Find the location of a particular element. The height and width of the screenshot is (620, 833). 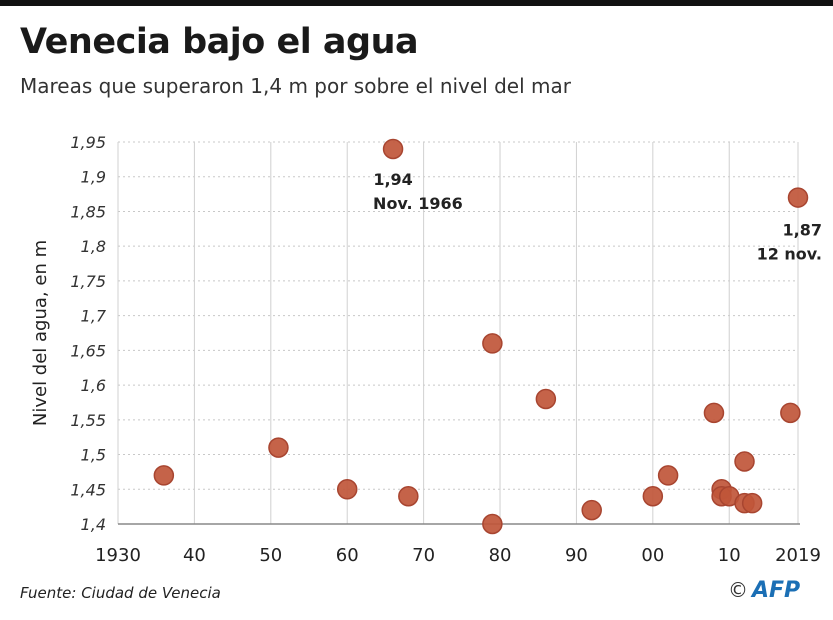

annotation-label: 12 nov. is located at coordinates (789, 254).